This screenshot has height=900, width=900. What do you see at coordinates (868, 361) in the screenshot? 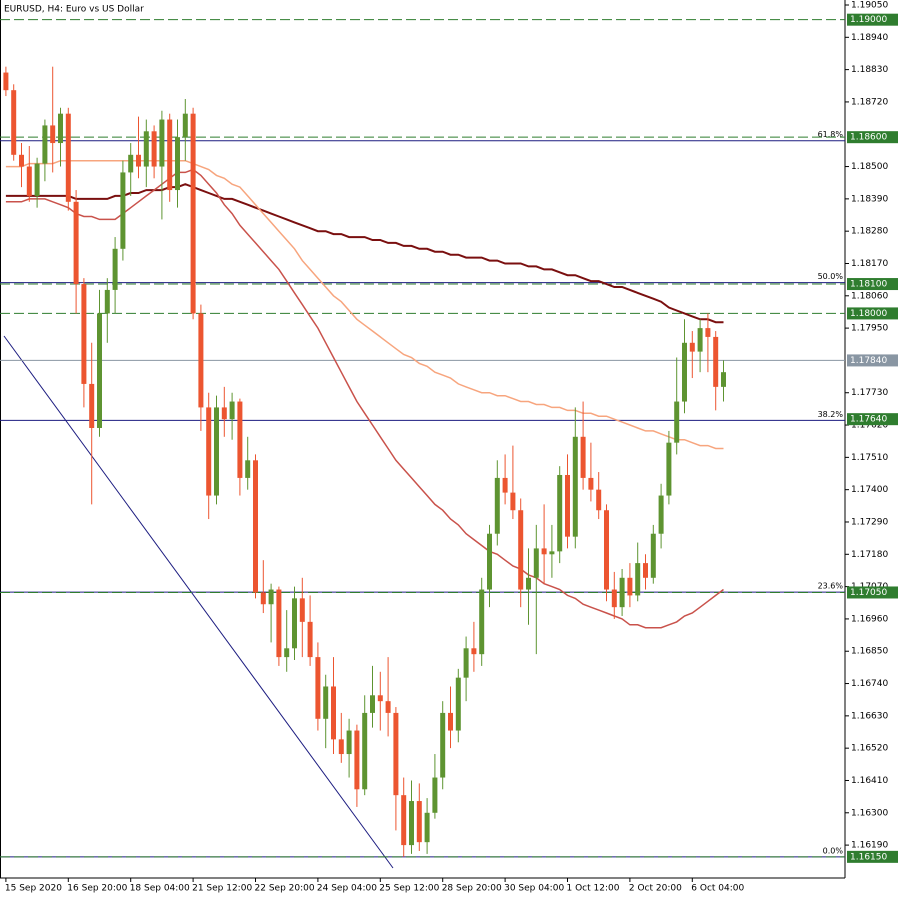
I see `price-level-label: 1.17840` at bounding box center [868, 361].